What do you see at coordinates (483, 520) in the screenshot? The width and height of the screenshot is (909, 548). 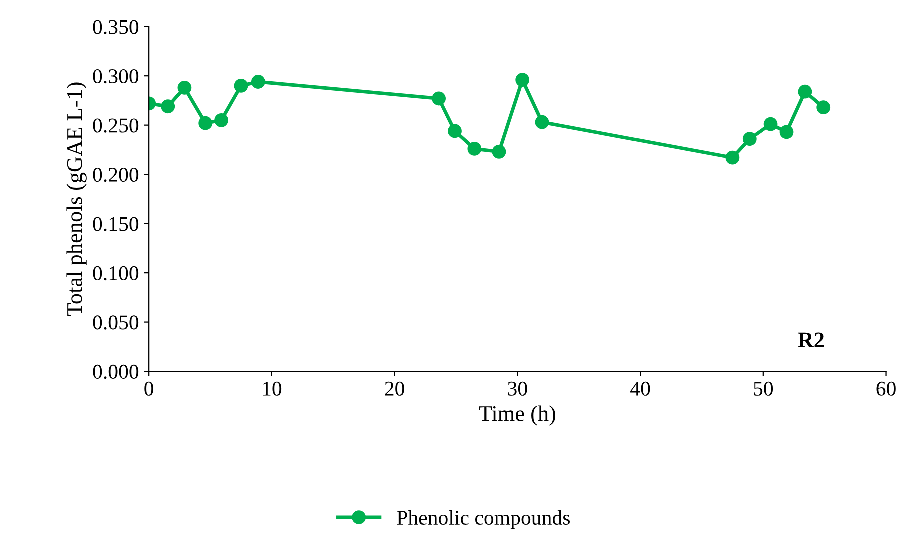 I see `legend-label: Phenolic compounds` at bounding box center [483, 520].